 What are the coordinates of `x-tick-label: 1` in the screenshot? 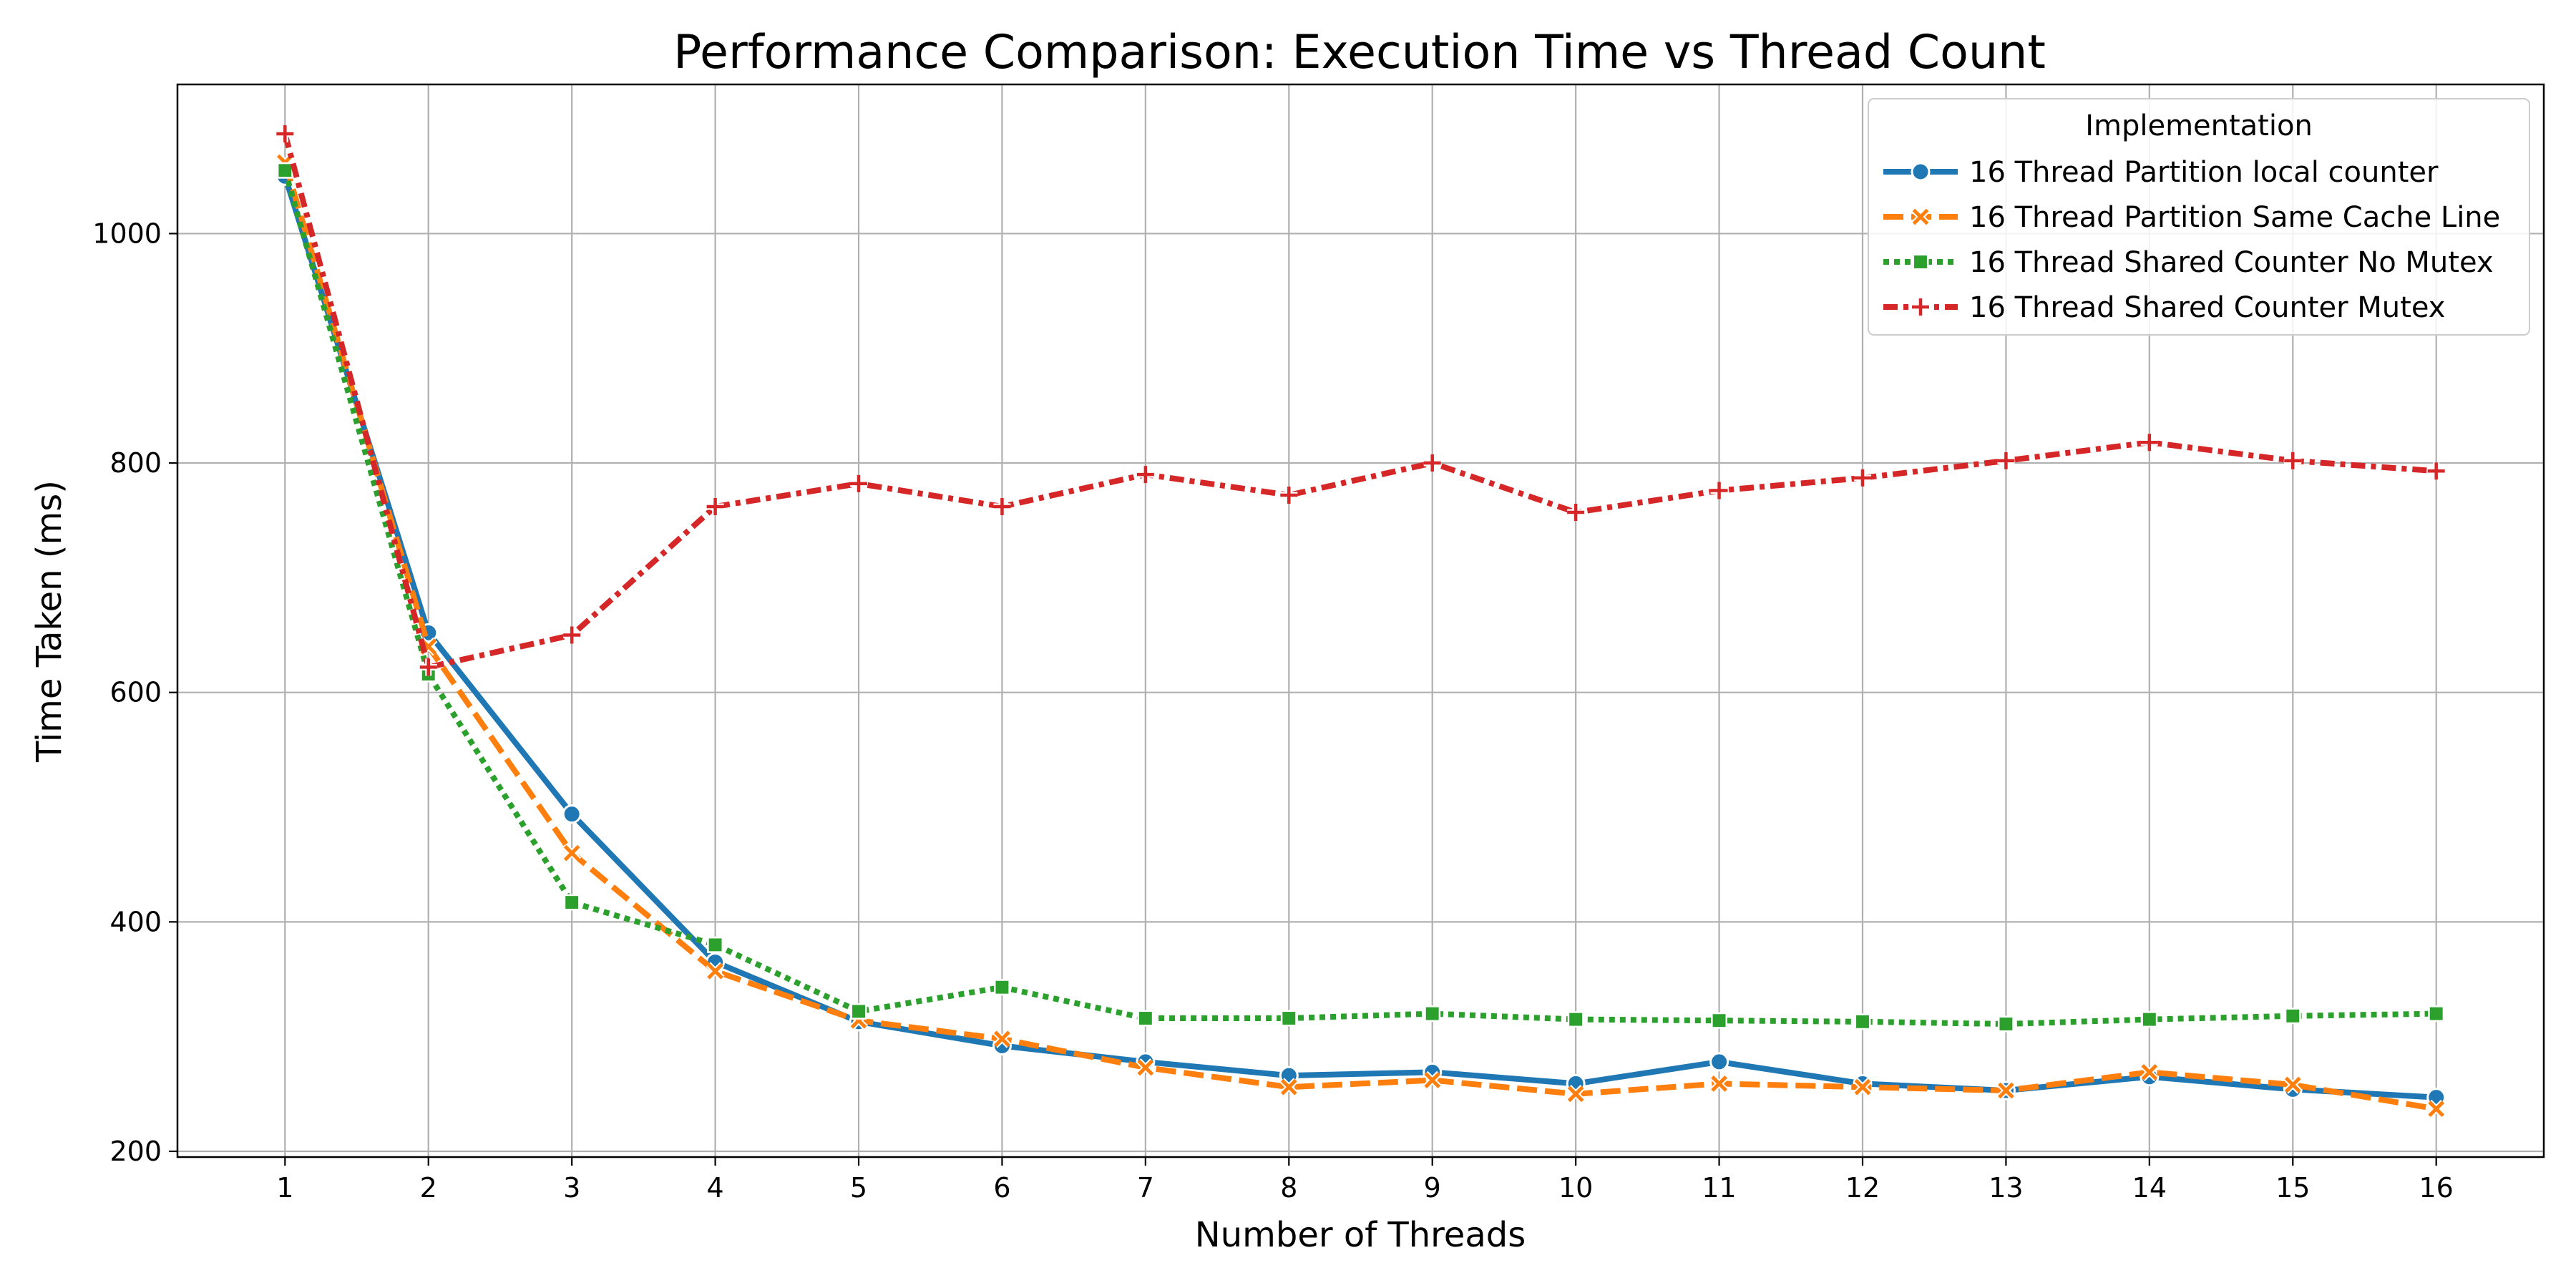 It's located at (284, 1188).